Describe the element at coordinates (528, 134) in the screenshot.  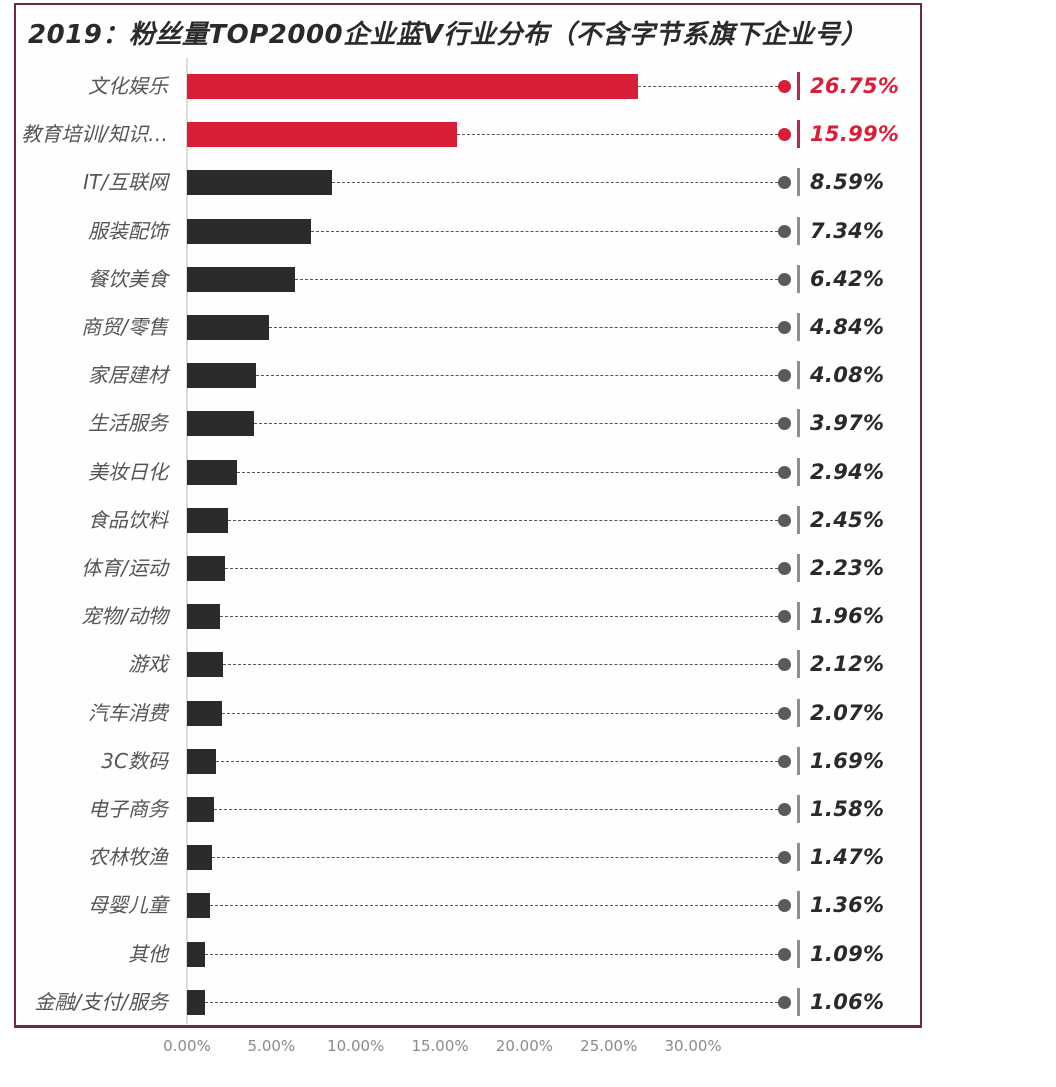
I see `bar-row: 教育培训/知识… 15.99%` at that location.